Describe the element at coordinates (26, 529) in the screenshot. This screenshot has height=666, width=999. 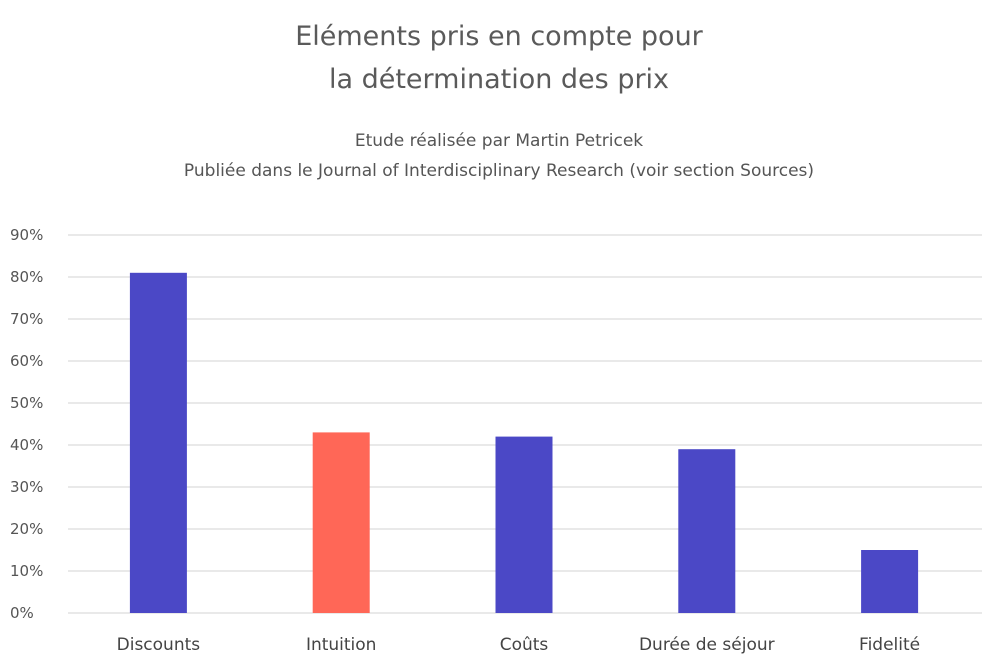
I see `y-tick-label: 20%` at that location.